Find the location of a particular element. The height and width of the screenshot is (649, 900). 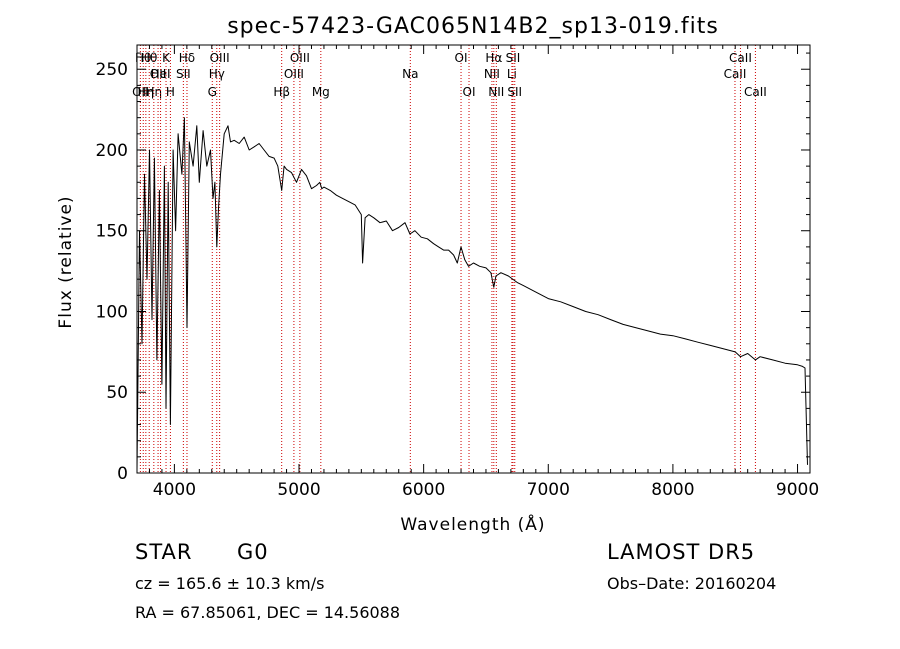

chart-title: spec-57423-GAC065N14B2_sp13-019.fits is located at coordinates (473, 26).